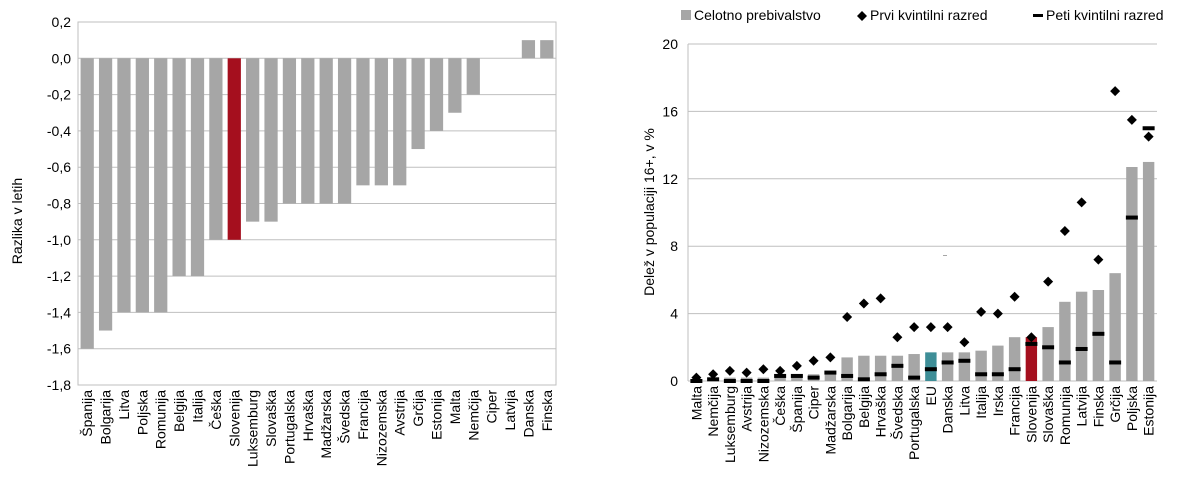  Describe the element at coordinates (780, 406) in the screenshot. I see `category-label: Češka` at that location.